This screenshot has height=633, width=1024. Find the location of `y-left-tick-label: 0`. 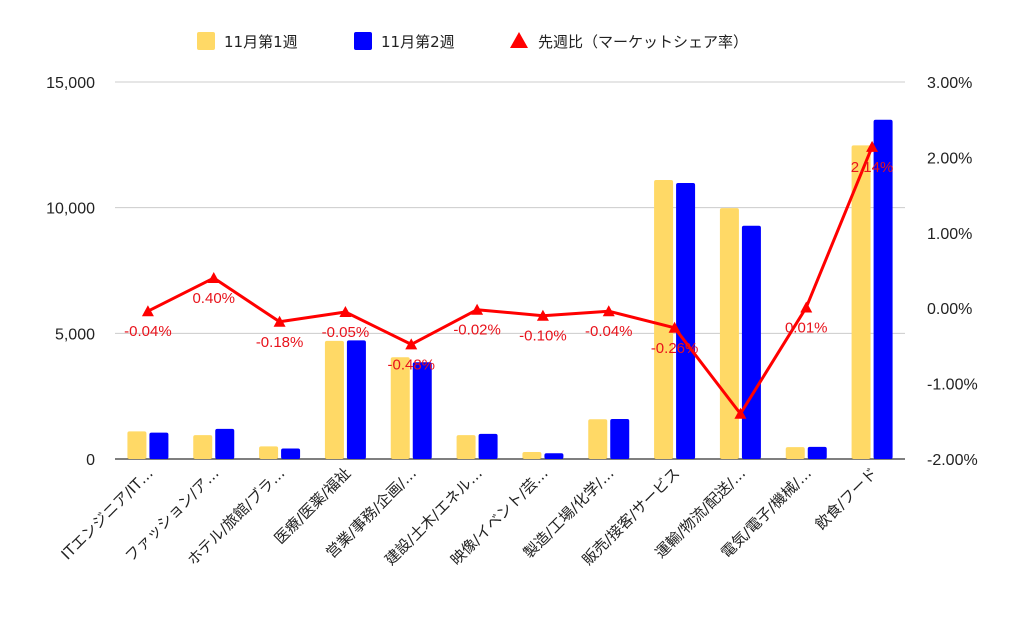

y-left-tick-label: 0 is located at coordinates (90, 460).